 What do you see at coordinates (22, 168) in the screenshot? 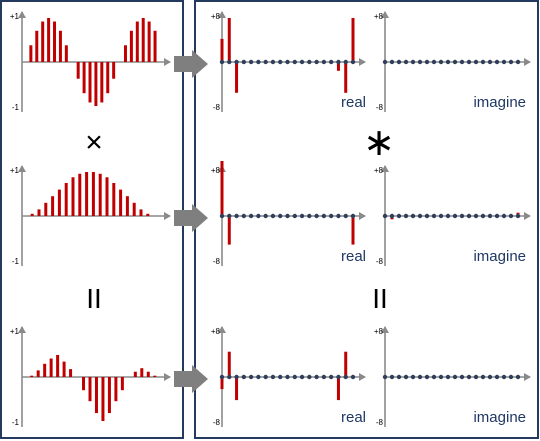
I see `signal-window-y-arrowhead` at bounding box center [22, 168].